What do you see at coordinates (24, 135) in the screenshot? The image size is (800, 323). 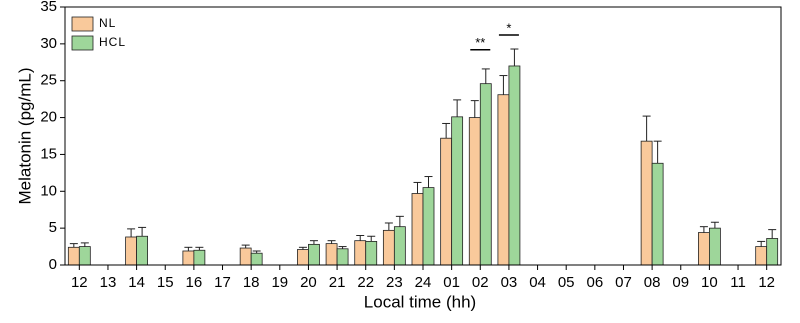 I see `y-axis-title: Melatonin (pg/mL)` at bounding box center [24, 135].